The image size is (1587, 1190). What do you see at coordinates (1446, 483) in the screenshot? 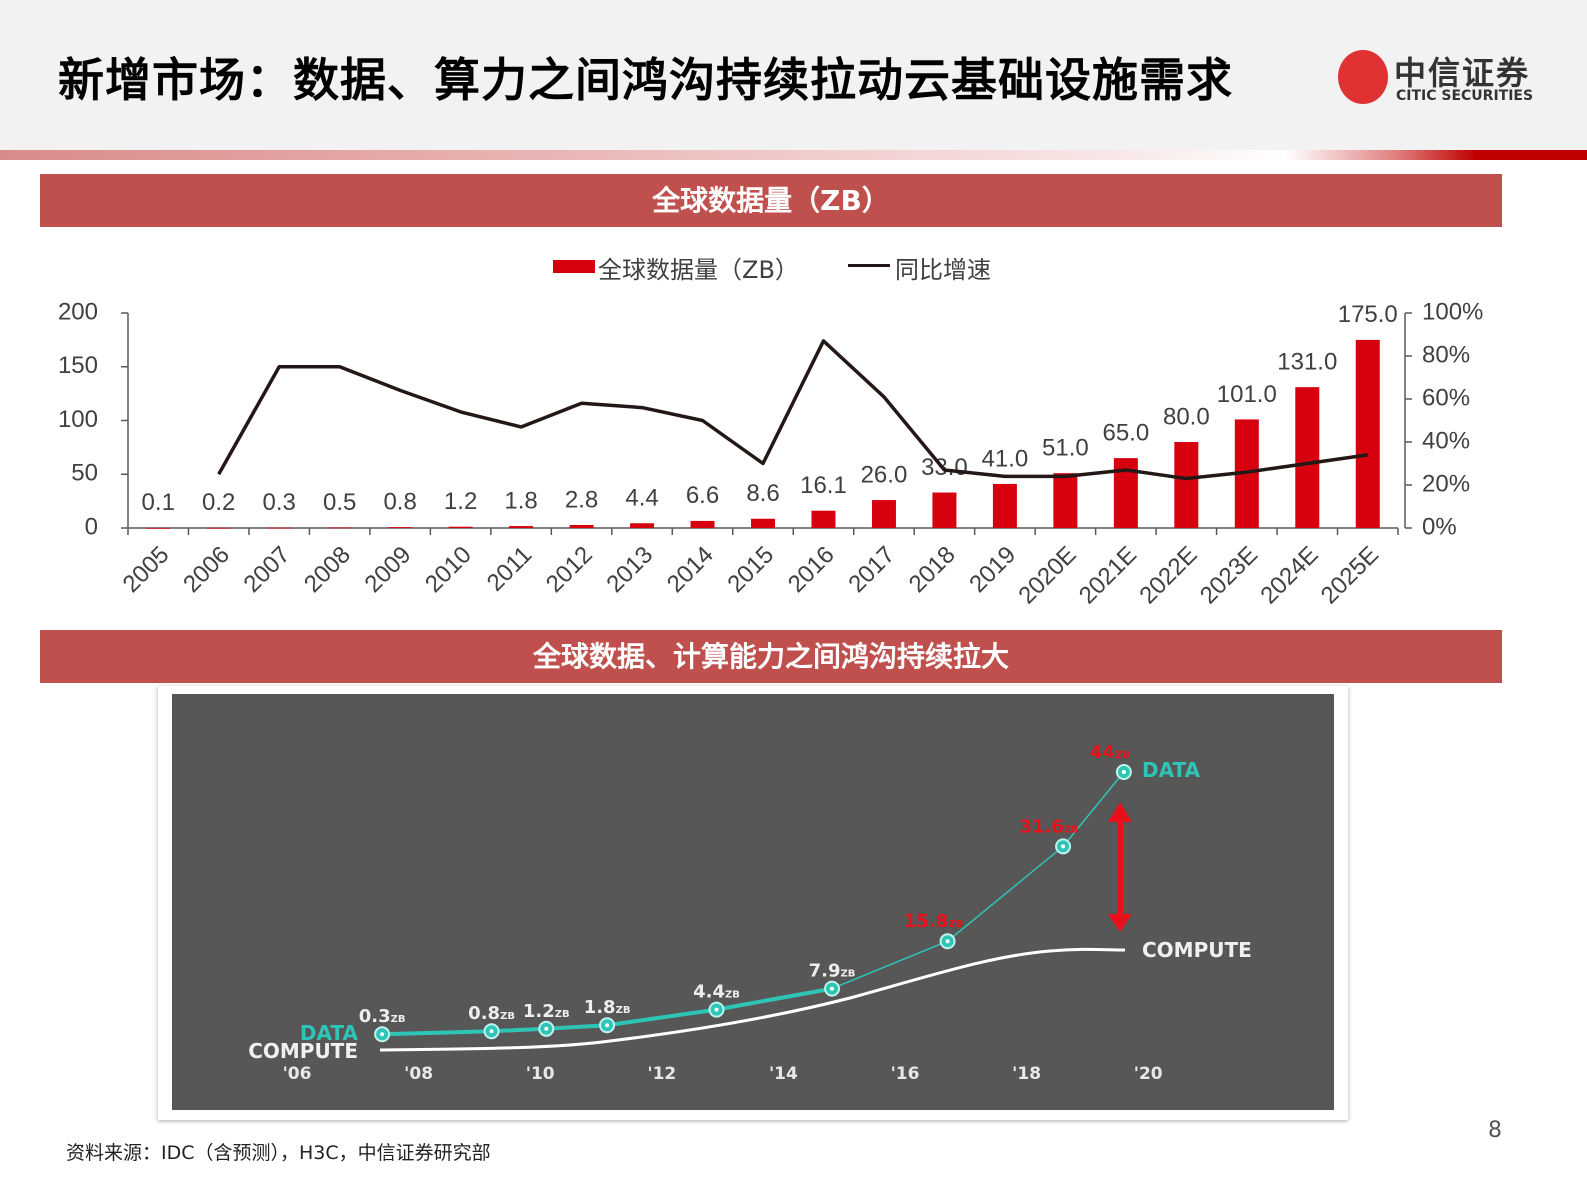
I see `right-axis-tick-label: 20%` at bounding box center [1446, 483].